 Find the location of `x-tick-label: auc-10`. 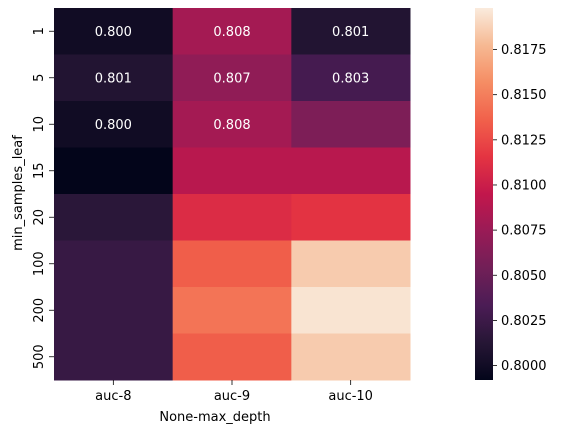

x-tick-label: auc-10 is located at coordinates (350, 396).